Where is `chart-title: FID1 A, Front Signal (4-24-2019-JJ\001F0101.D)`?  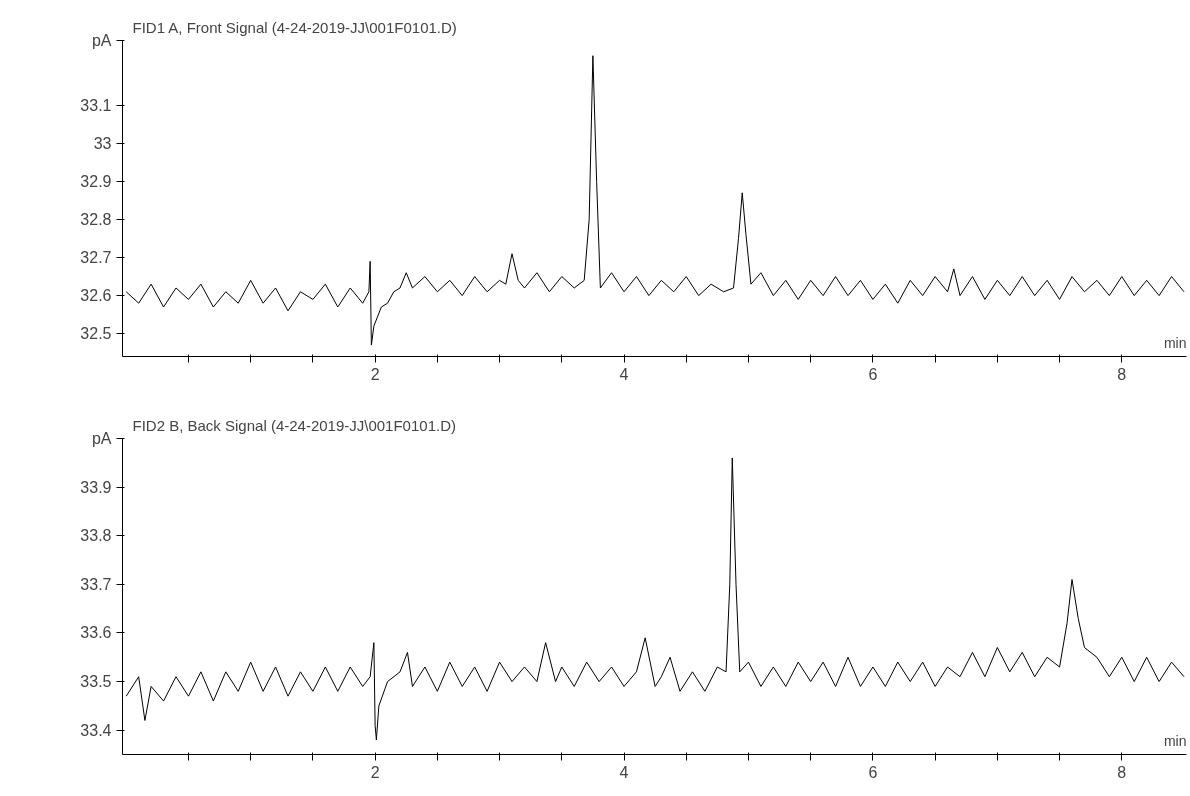
chart-title: FID1 A, Front Signal (4-24-2019-JJ\001F0101.D) is located at coordinates (294, 27).